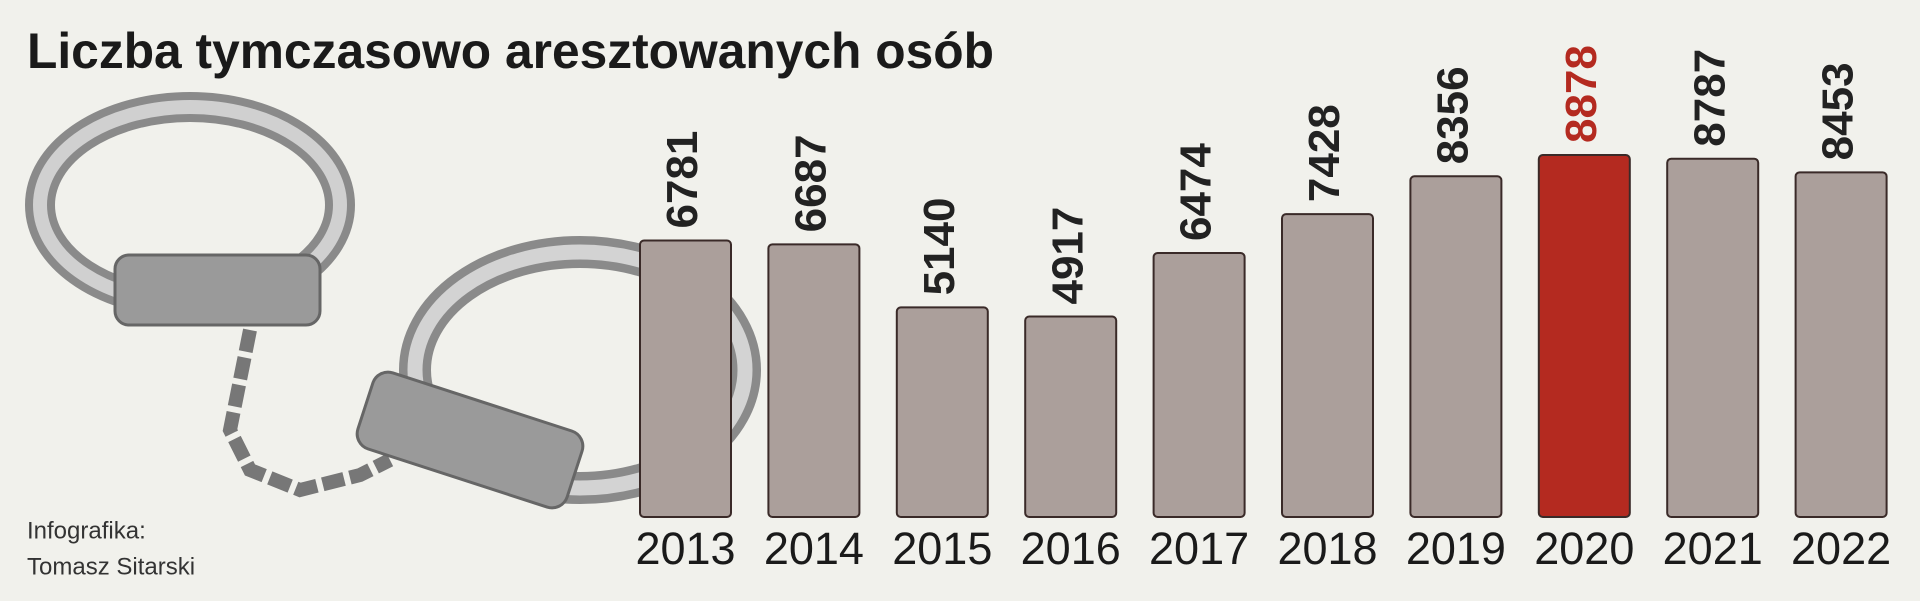 This screenshot has width=1920, height=601. I want to click on source-line: Infografika:, so click(86, 530).